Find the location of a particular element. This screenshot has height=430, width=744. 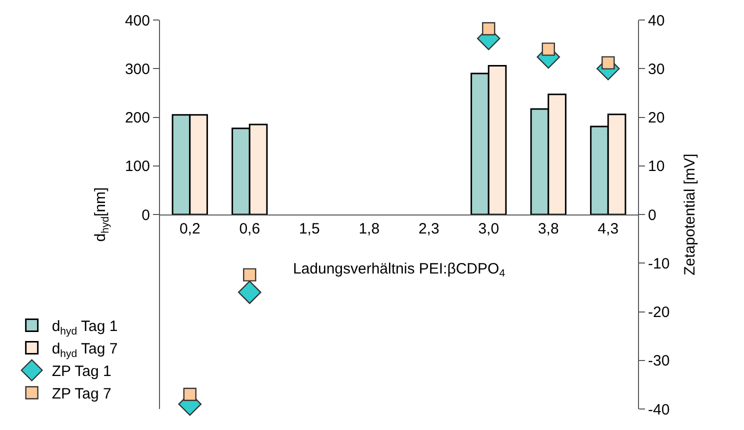

y2-tick-label: 30 is located at coordinates (656, 69).